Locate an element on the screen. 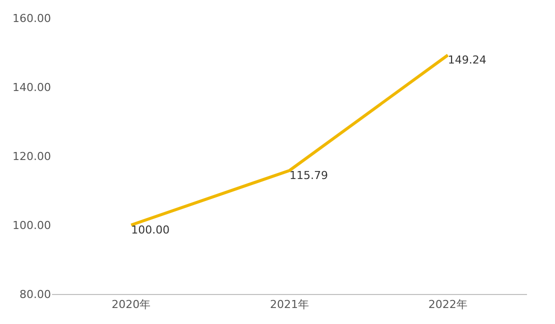 The width and height of the screenshot is (555, 324). data-label: 100.00 is located at coordinates (150, 229).